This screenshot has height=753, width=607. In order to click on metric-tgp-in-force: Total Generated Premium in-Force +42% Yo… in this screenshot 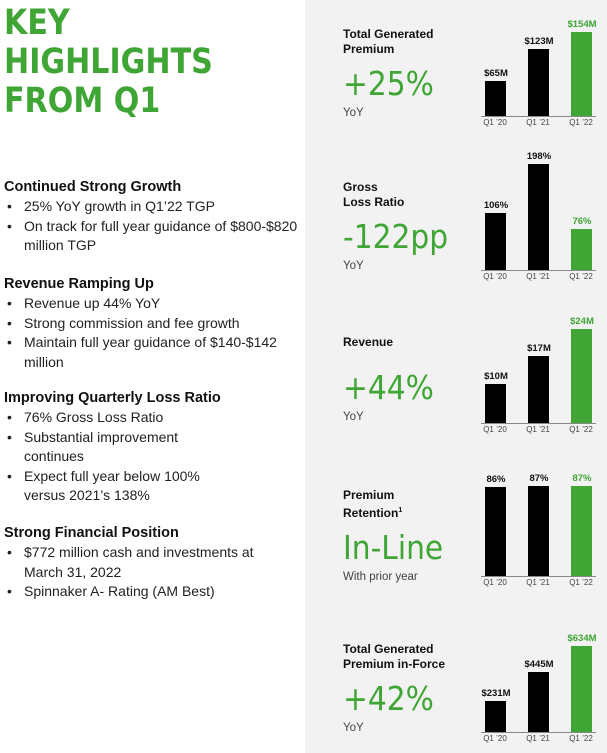, I will do `click(413, 688)`.